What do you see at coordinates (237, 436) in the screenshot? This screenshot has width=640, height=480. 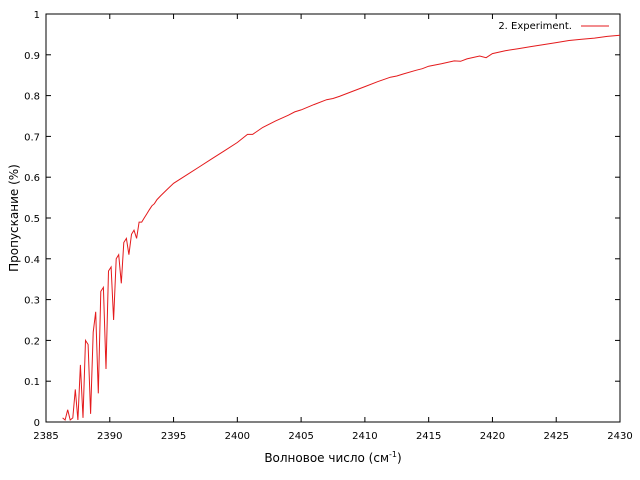 I see `x-tick-label: 2400` at bounding box center [237, 436].